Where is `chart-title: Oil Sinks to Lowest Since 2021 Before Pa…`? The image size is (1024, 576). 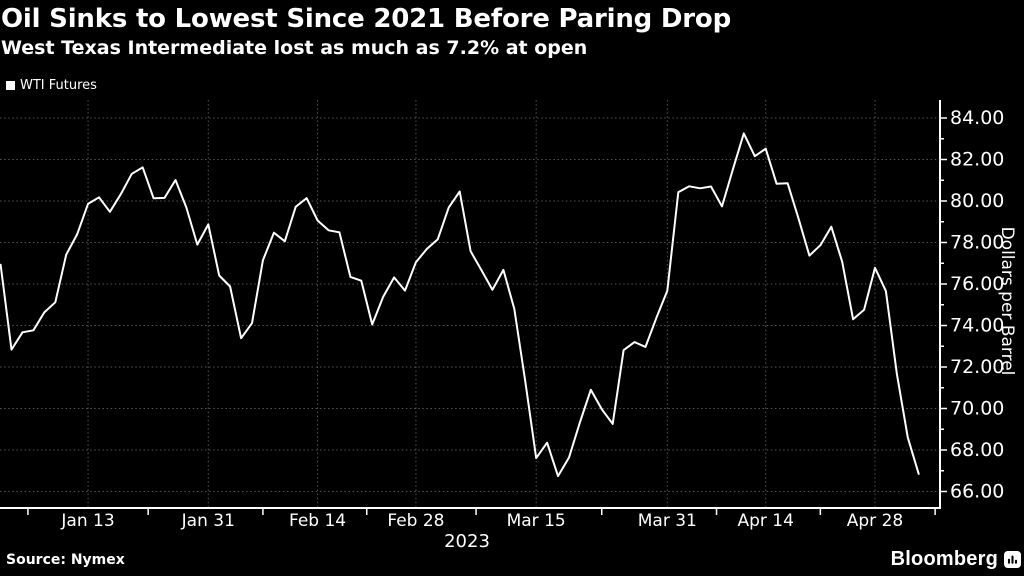
chart-title: Oil Sinks to Lowest Since 2021 Before Pa… is located at coordinates (366, 19).